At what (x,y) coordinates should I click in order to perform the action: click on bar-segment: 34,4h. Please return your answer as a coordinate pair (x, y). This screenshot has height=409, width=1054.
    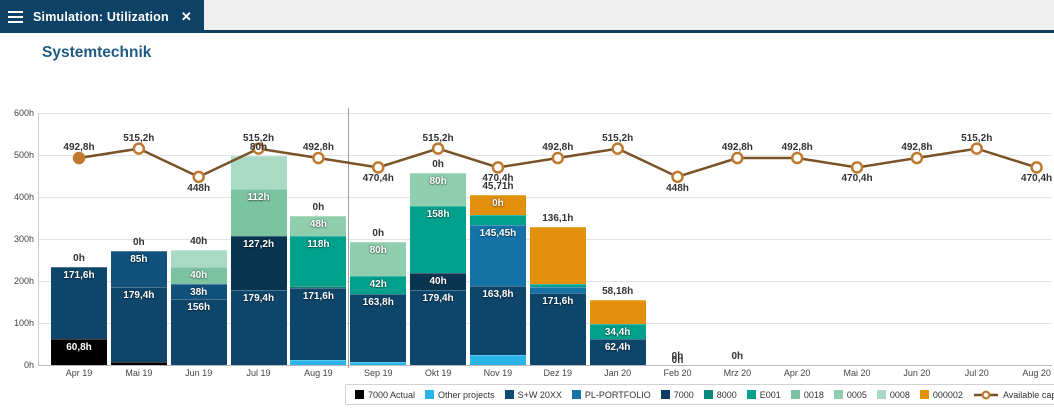
    Looking at the image, I should click on (617, 331).